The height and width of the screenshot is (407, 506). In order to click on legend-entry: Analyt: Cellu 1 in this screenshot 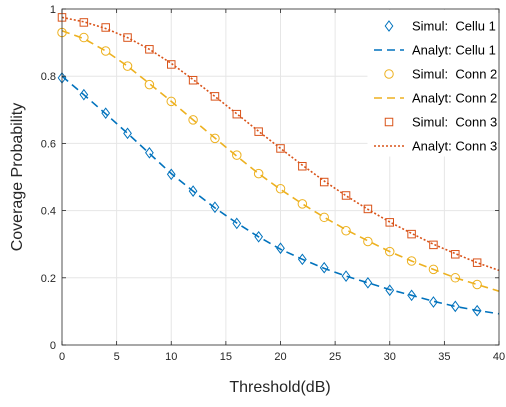, I will do `click(435, 50)`.